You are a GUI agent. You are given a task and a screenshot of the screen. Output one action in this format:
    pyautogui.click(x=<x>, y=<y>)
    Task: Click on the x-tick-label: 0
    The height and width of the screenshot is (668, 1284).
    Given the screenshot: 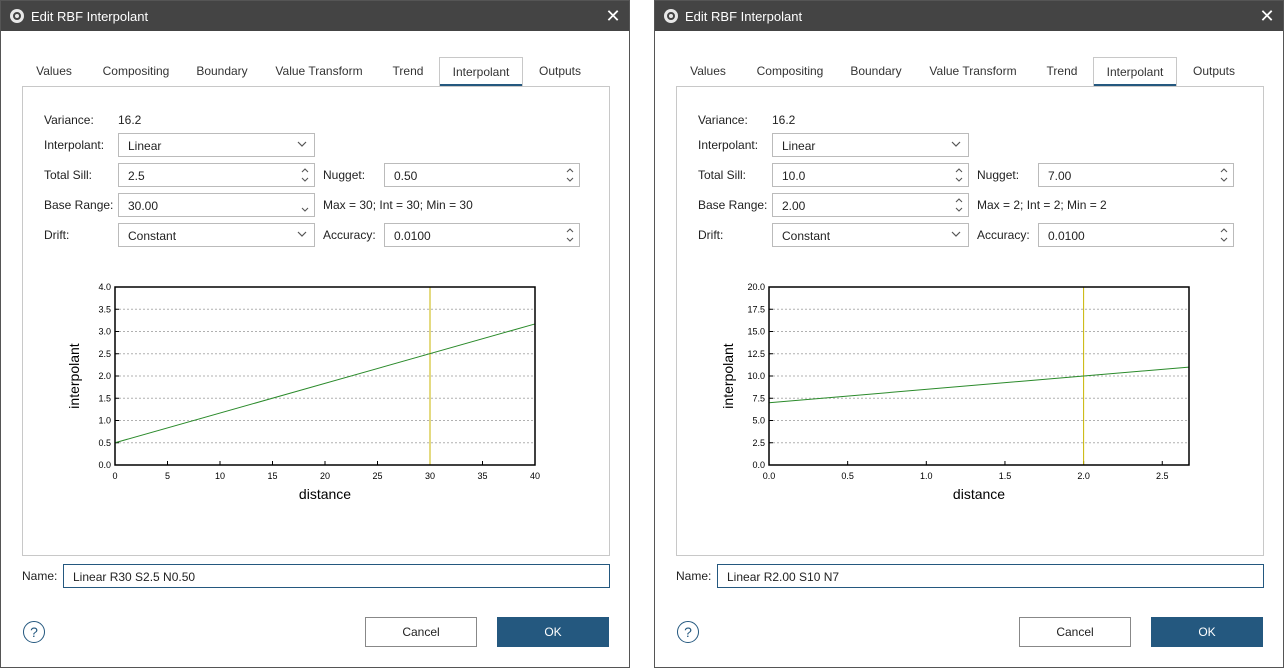 What is the action you would take?
    pyautogui.click(x=114, y=476)
    